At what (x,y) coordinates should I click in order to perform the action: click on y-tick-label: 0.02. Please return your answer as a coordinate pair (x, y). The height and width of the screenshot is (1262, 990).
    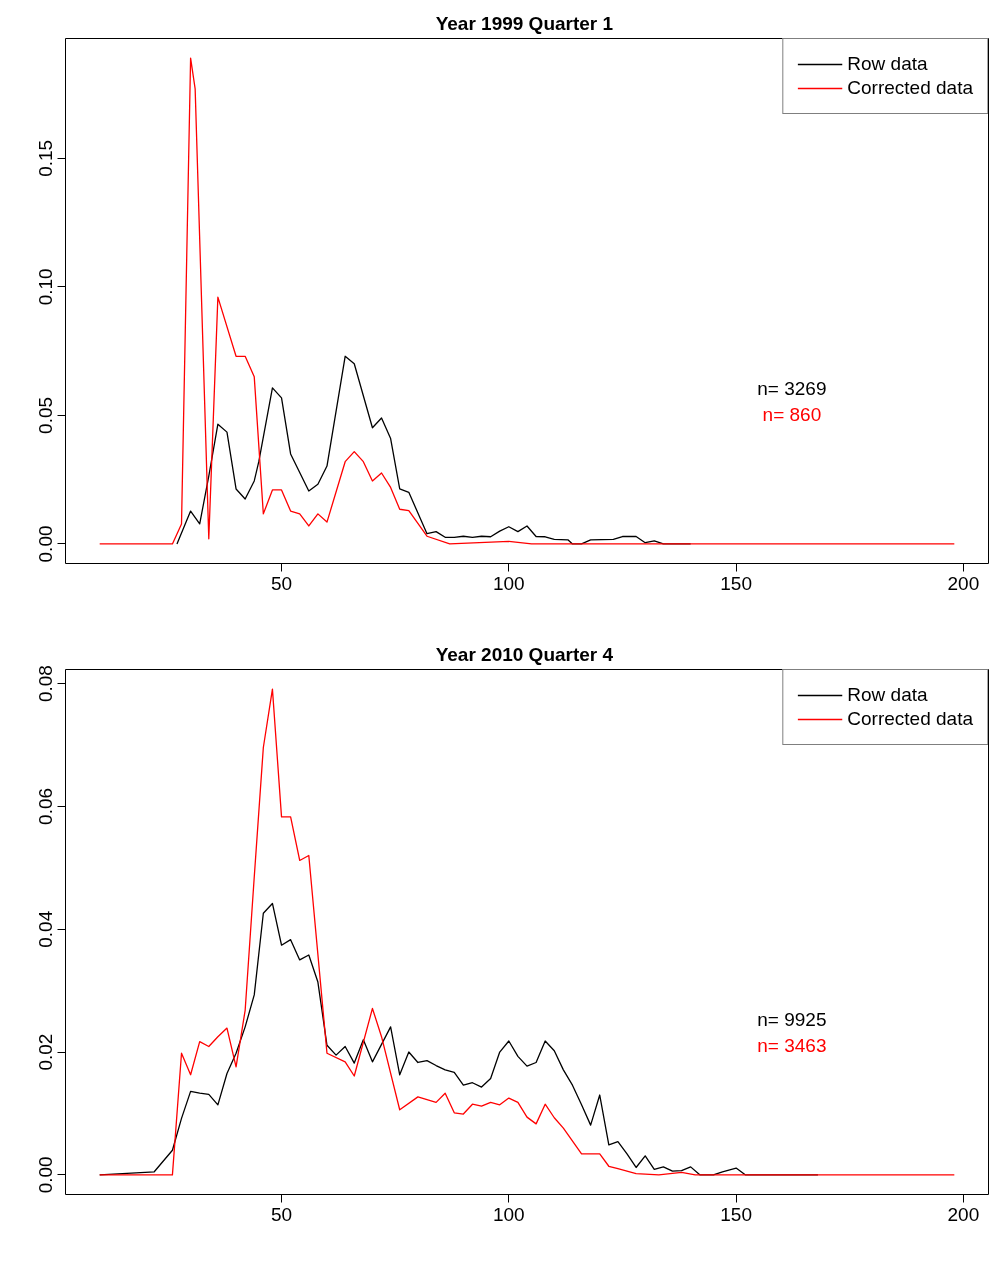
    Looking at the image, I should click on (46, 1052).